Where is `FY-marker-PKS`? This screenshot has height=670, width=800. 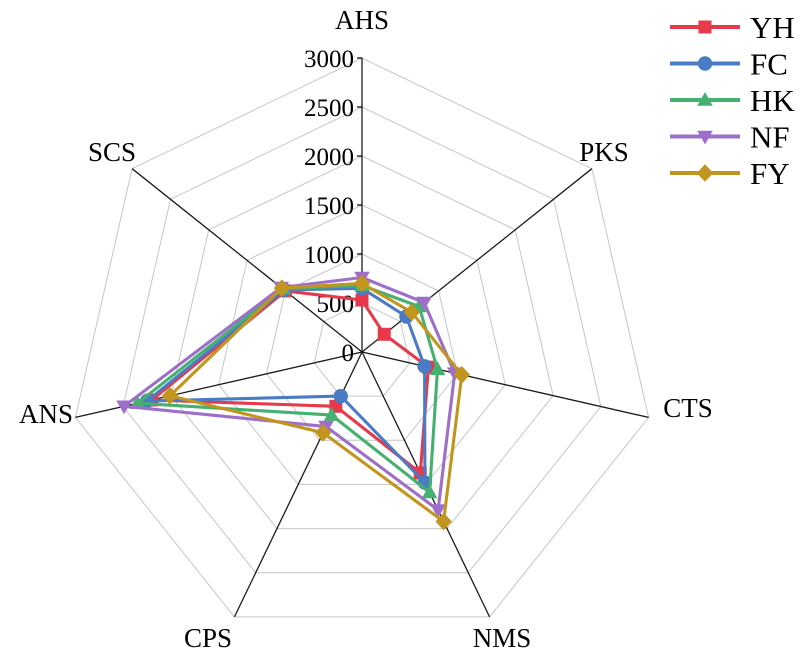 FY-marker-PKS is located at coordinates (412, 312).